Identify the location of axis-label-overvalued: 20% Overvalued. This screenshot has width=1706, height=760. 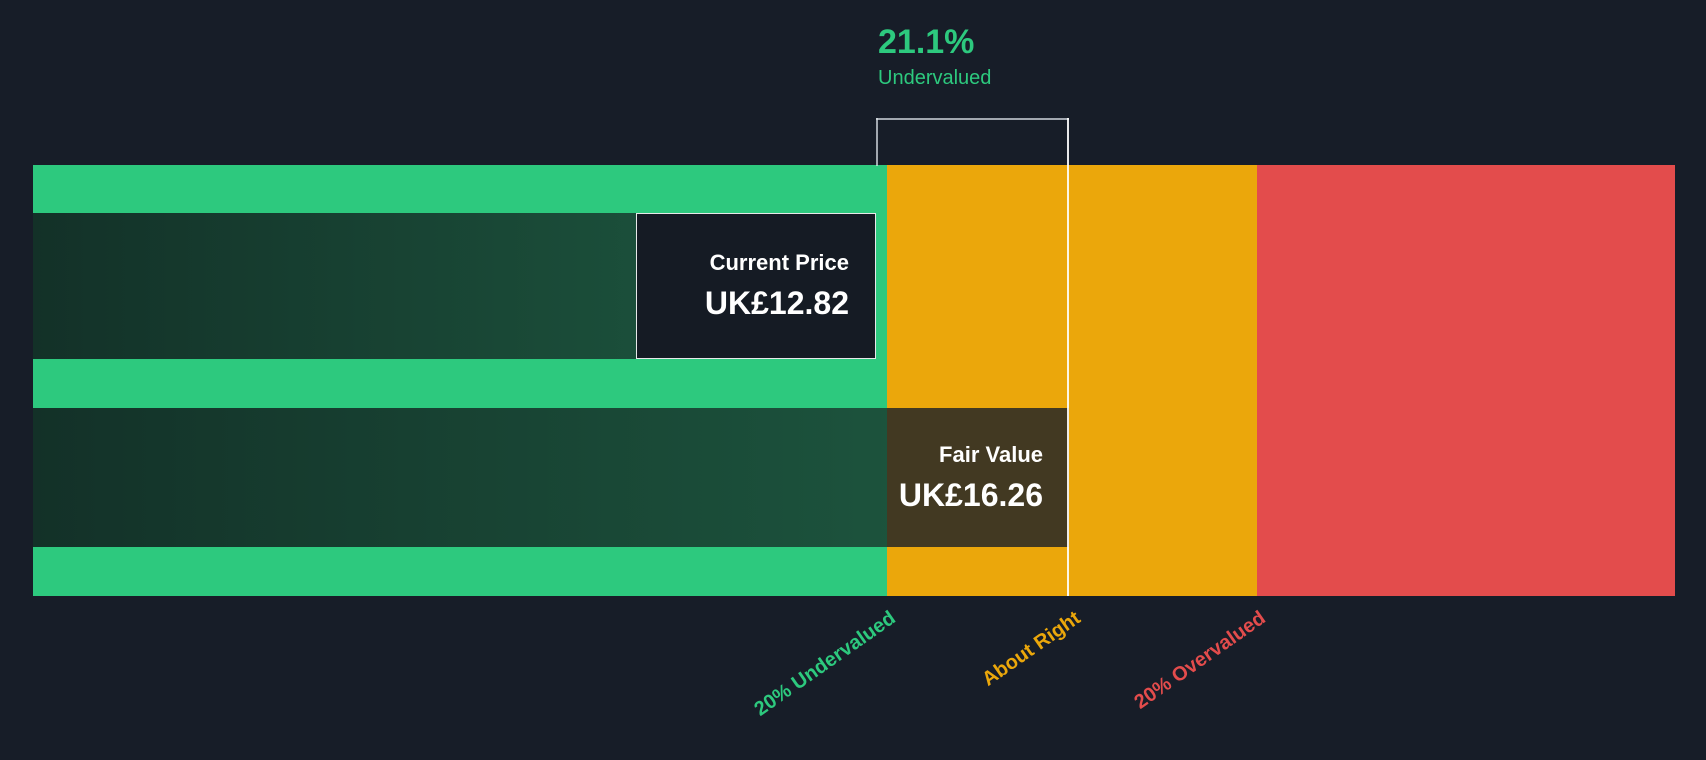
(1200, 660).